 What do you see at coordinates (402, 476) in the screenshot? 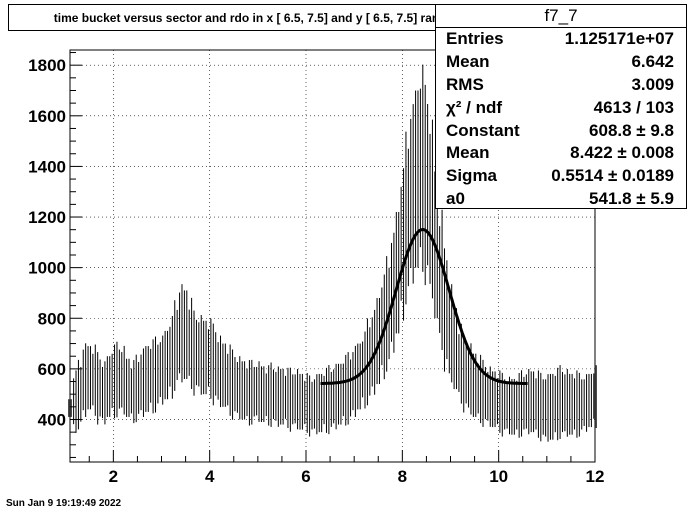
I see `x-tick-label: 8` at bounding box center [402, 476].